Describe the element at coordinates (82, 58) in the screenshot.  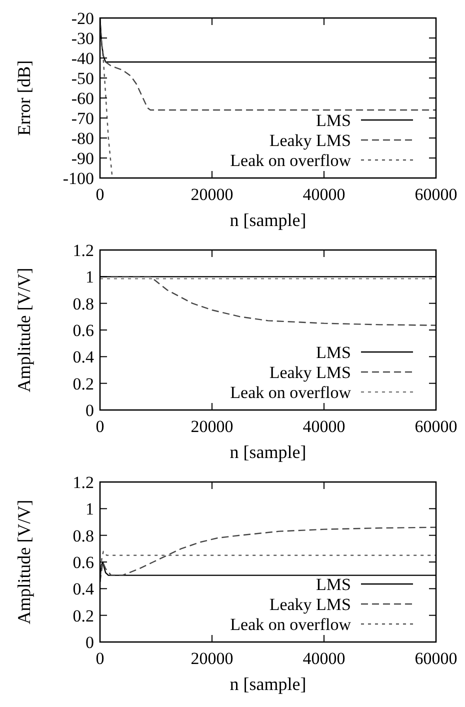
I see `y-tick-label: -40` at that location.